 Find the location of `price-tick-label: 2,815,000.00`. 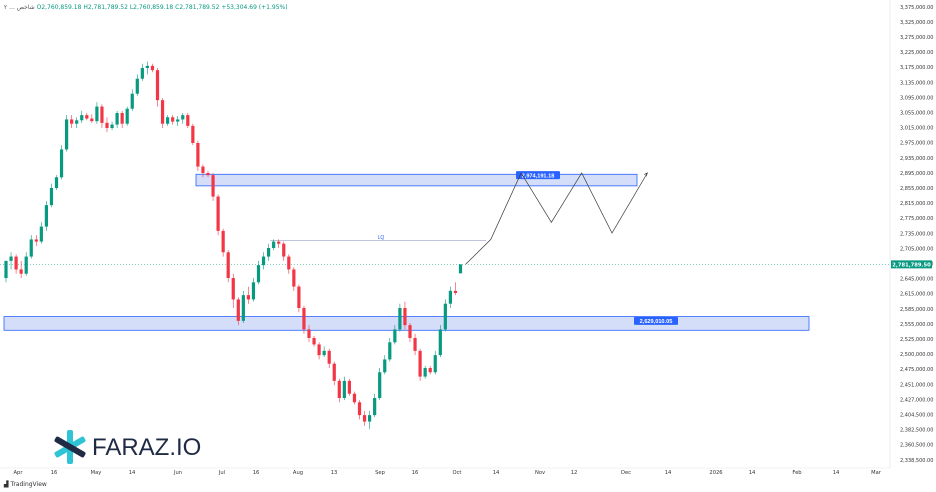

price-tick-label: 2,815,000.00 is located at coordinates (916, 204).